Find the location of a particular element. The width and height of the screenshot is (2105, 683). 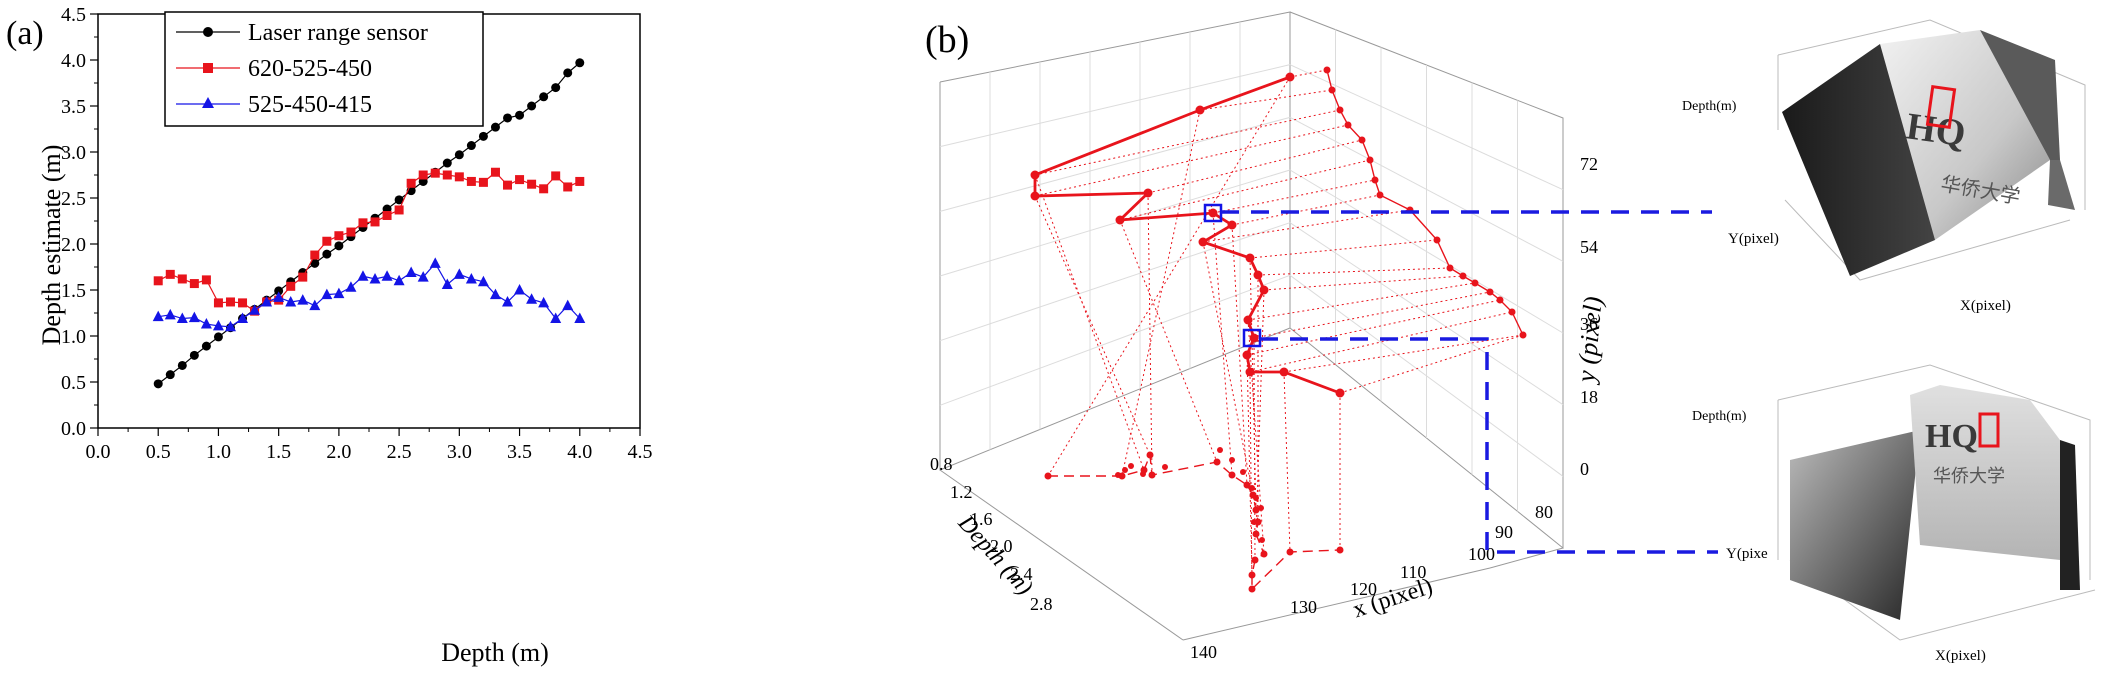

legend-label-laser: Laser range sensor is located at coordinates (338, 33).